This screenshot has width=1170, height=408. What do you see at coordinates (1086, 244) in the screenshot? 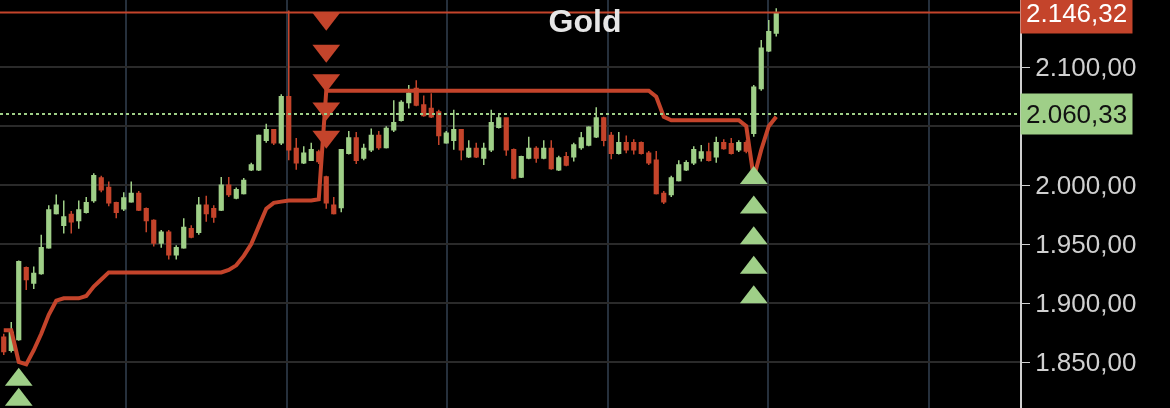
I see `y-tick-label: 1.950,00` at bounding box center [1086, 244].